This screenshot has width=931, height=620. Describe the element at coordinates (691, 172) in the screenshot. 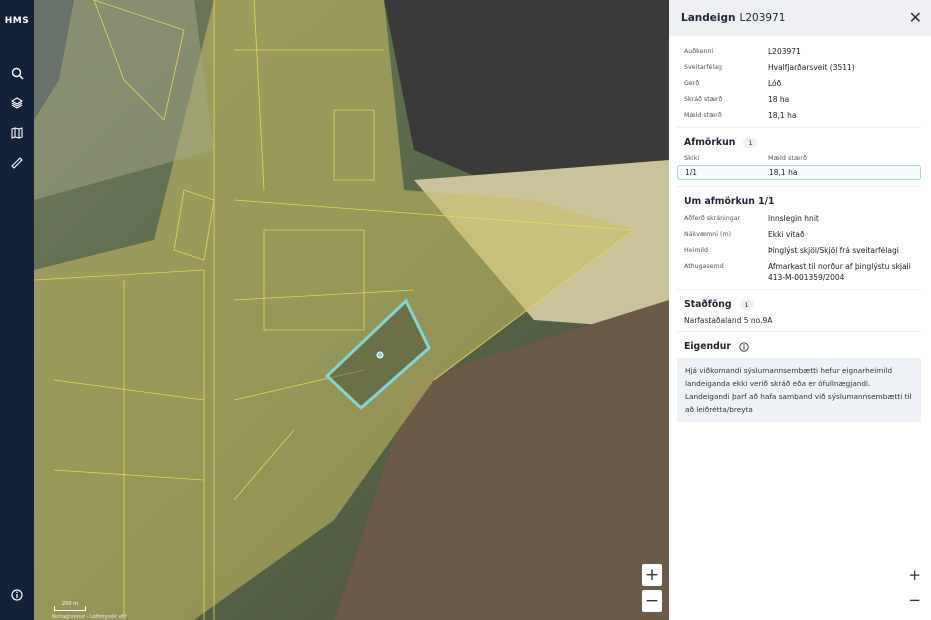

I see `skiki-cell: 1/1` at that location.